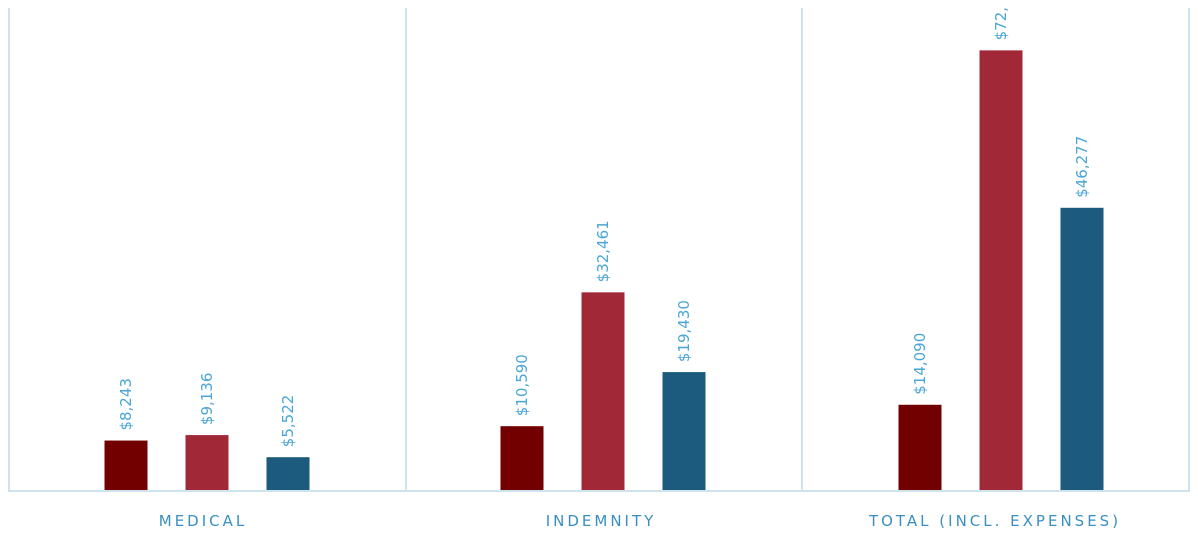 The width and height of the screenshot is (1198, 546). I want to click on value-label-1-3: $5,522, so click(288, 421).